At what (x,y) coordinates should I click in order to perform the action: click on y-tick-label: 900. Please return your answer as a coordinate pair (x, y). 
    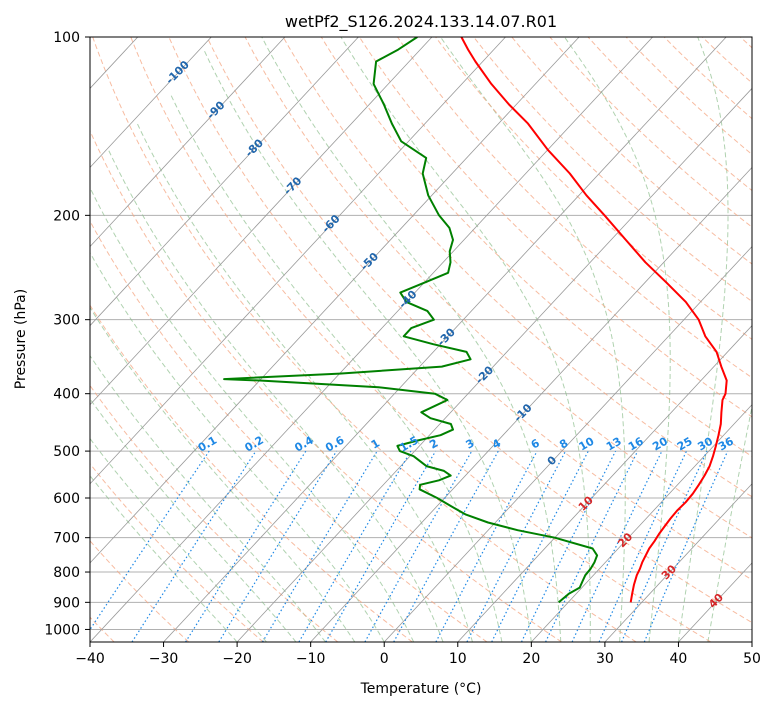
    Looking at the image, I should click on (66, 603).